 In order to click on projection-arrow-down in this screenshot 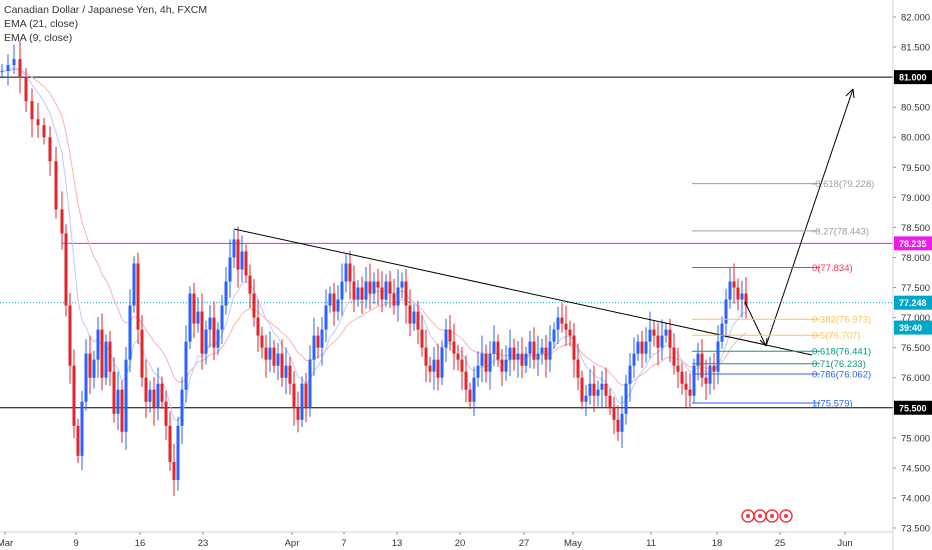, I will do `click(755, 324)`.